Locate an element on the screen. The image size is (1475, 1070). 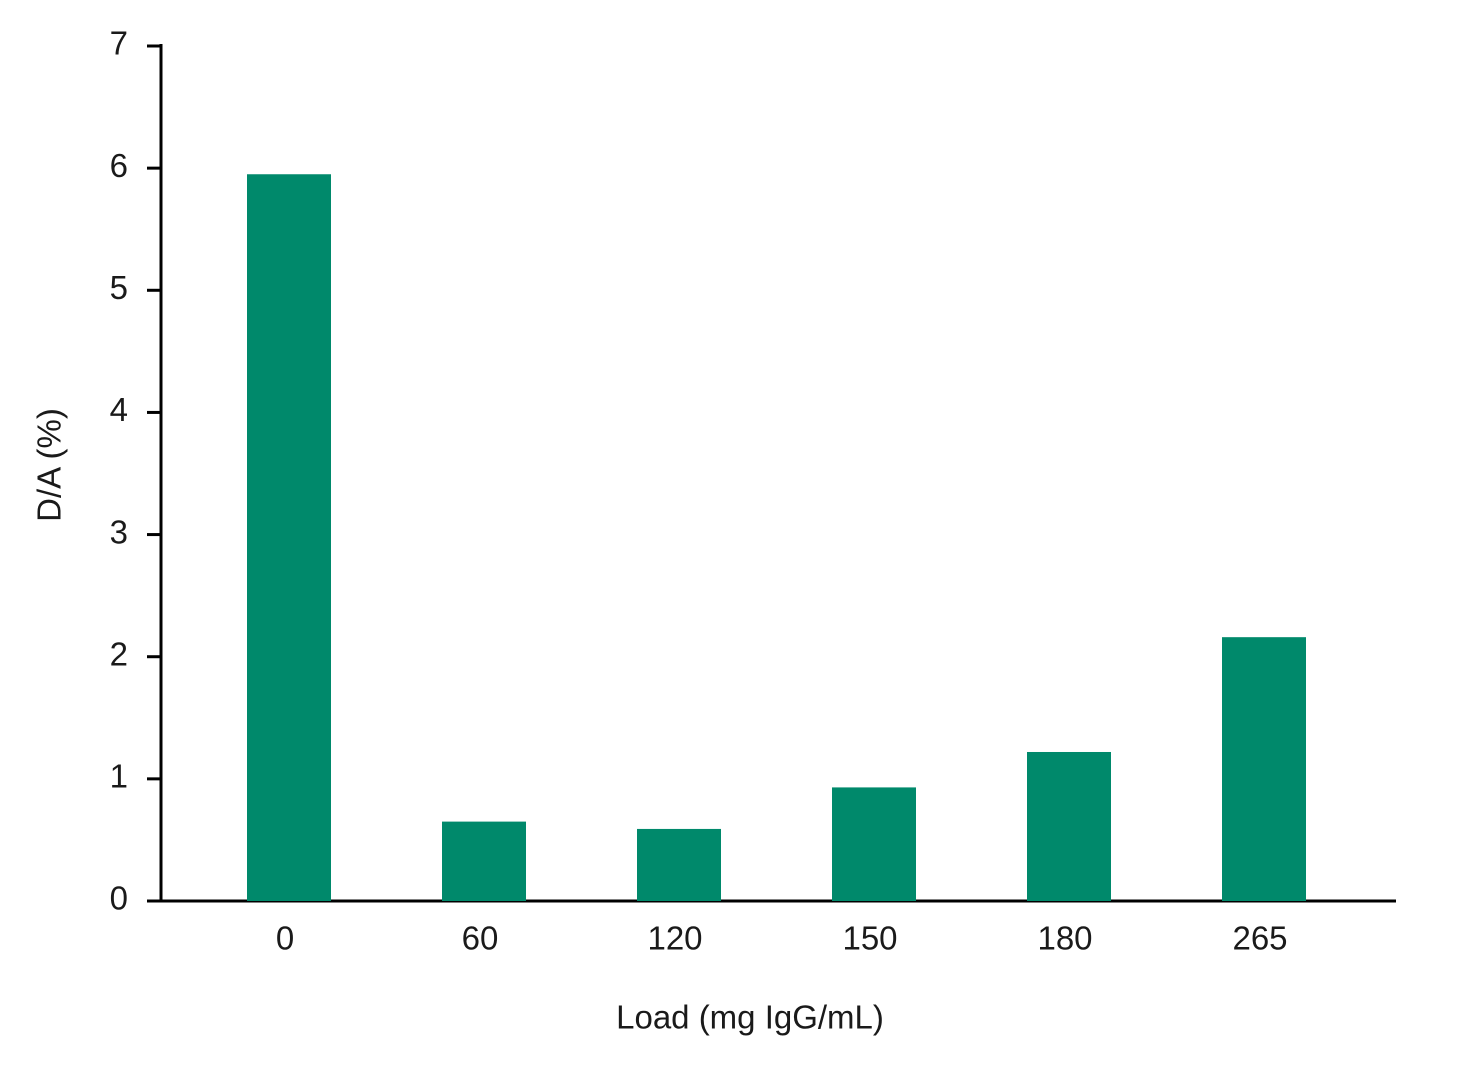
x-tick-label: 265 is located at coordinates (1259, 938).